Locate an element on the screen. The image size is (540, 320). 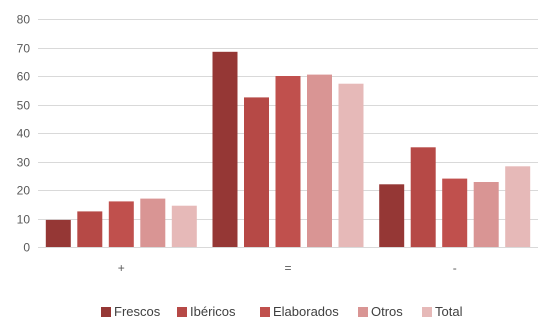
legend-swatch-elaborados is located at coordinates (265, 312).